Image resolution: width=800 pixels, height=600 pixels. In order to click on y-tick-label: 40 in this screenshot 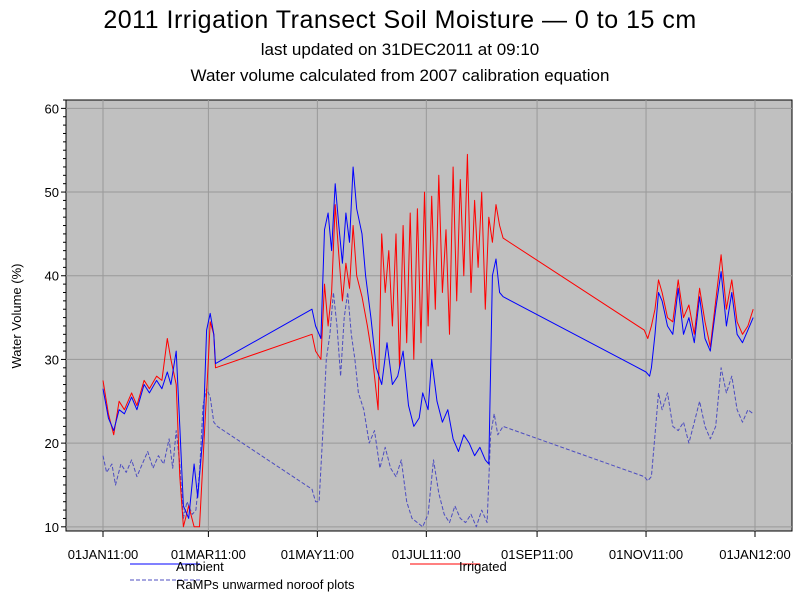, I will do `click(52, 276)`.